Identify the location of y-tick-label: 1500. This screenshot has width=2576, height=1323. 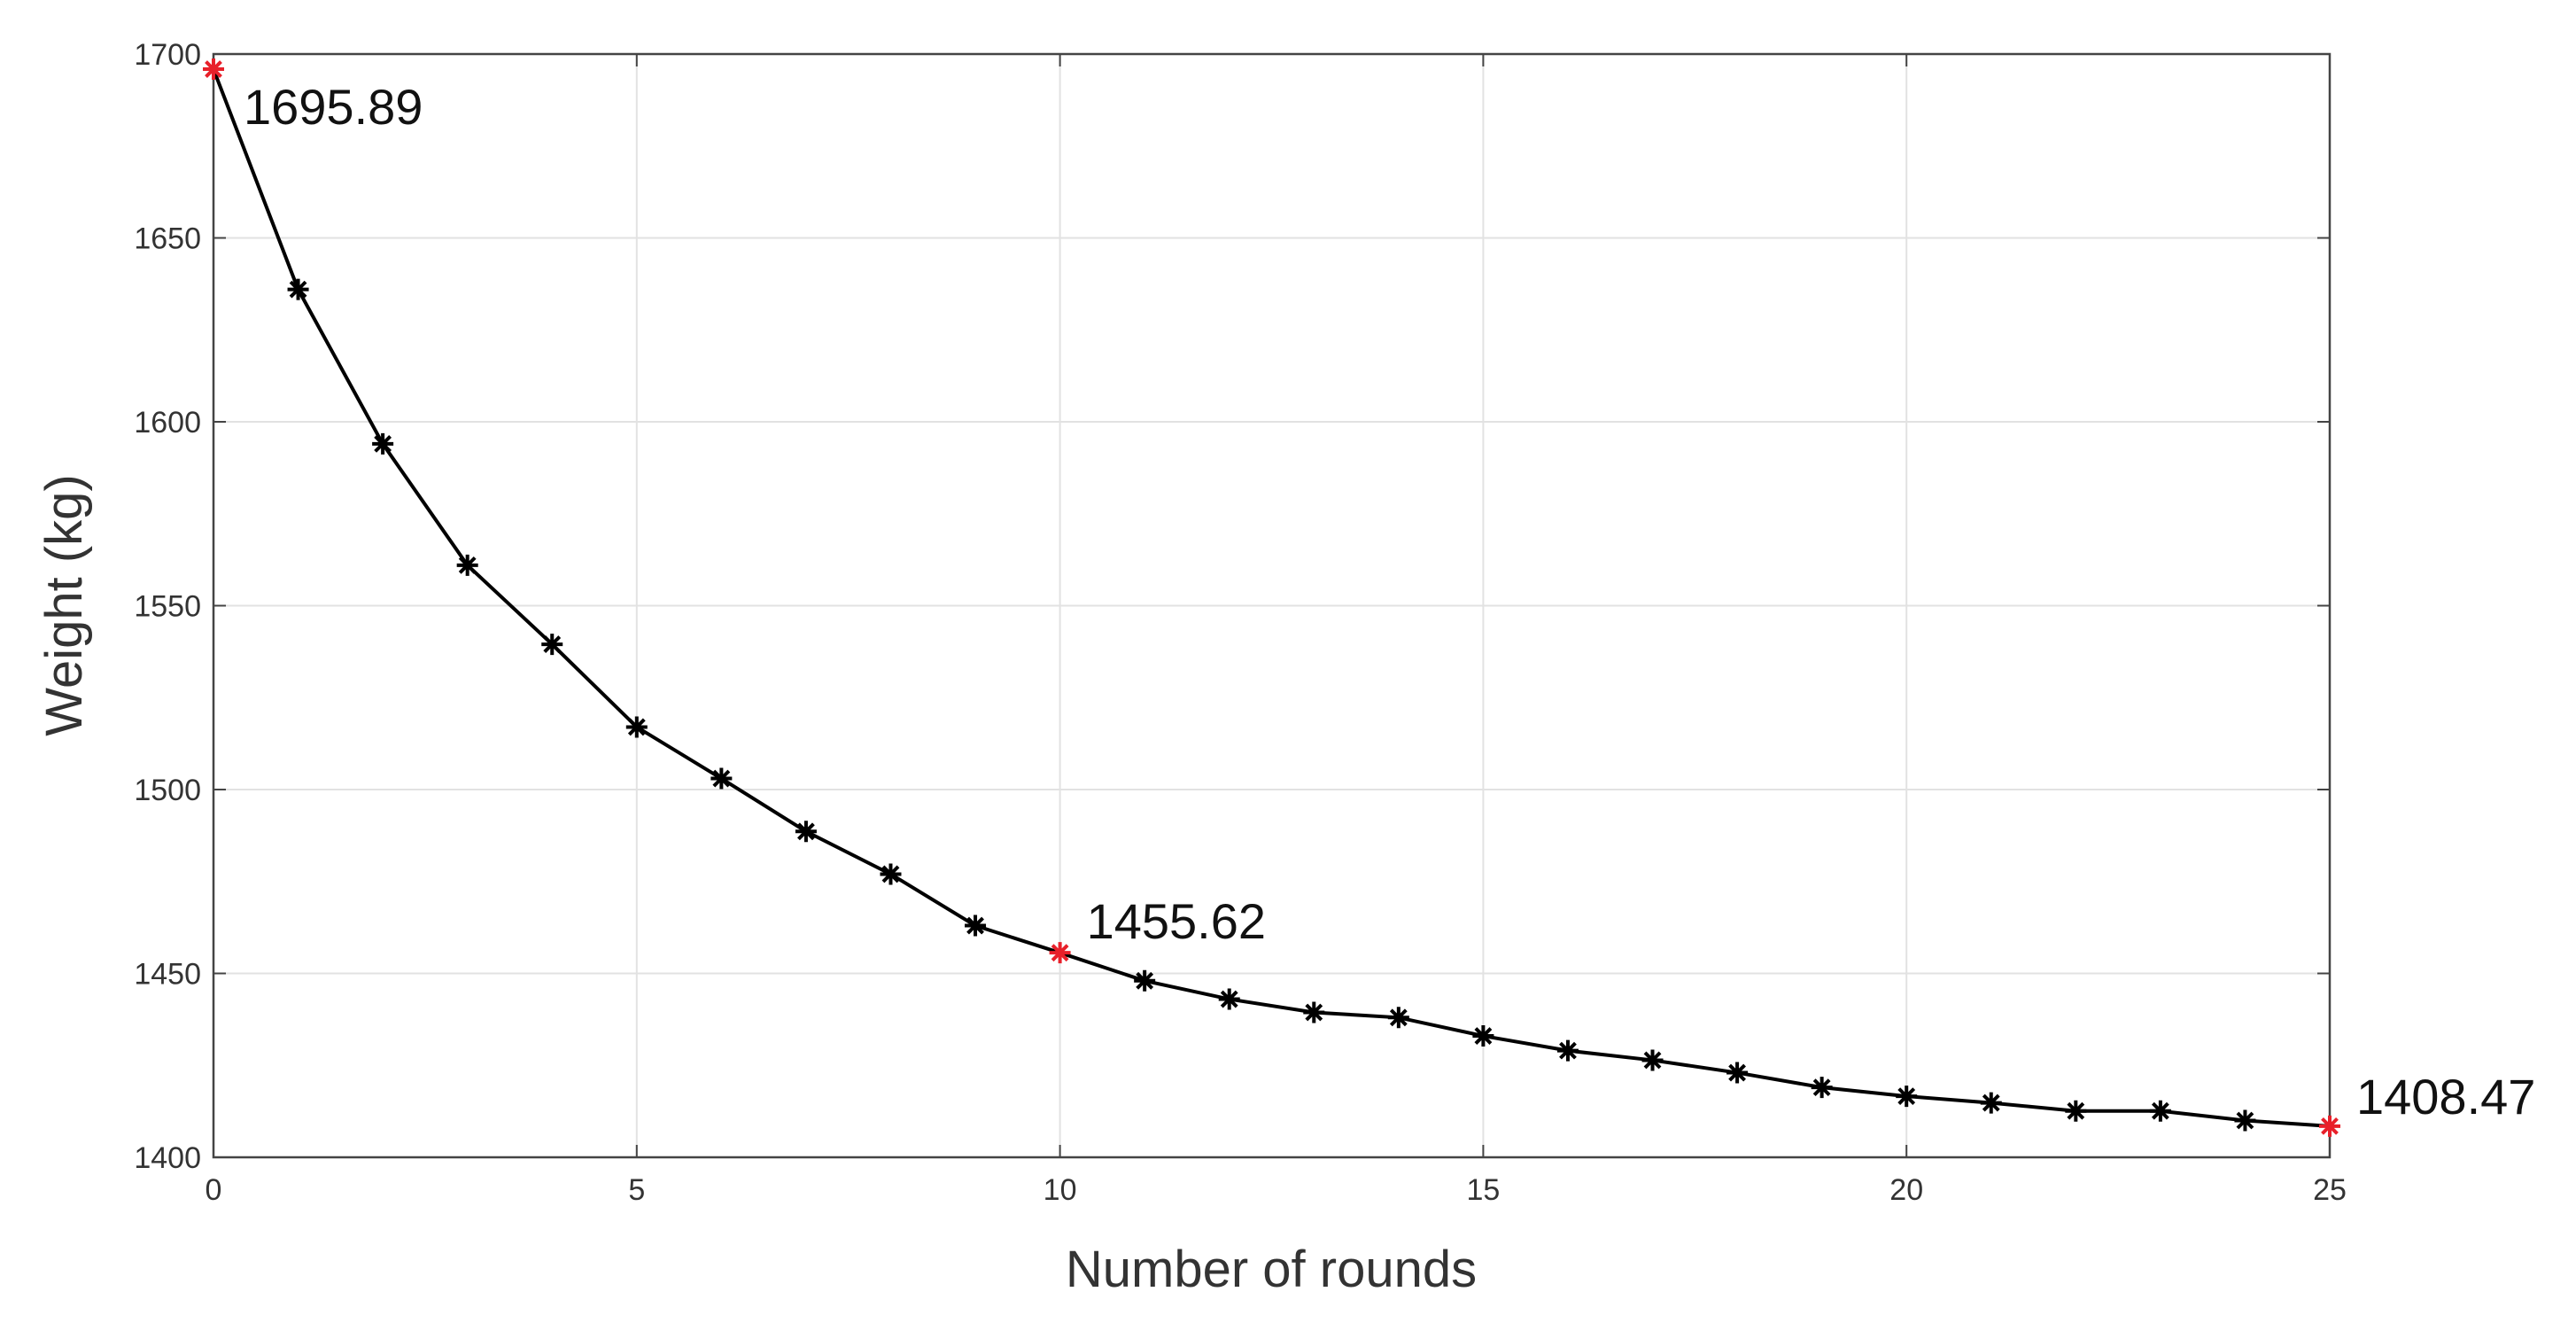
(167, 790).